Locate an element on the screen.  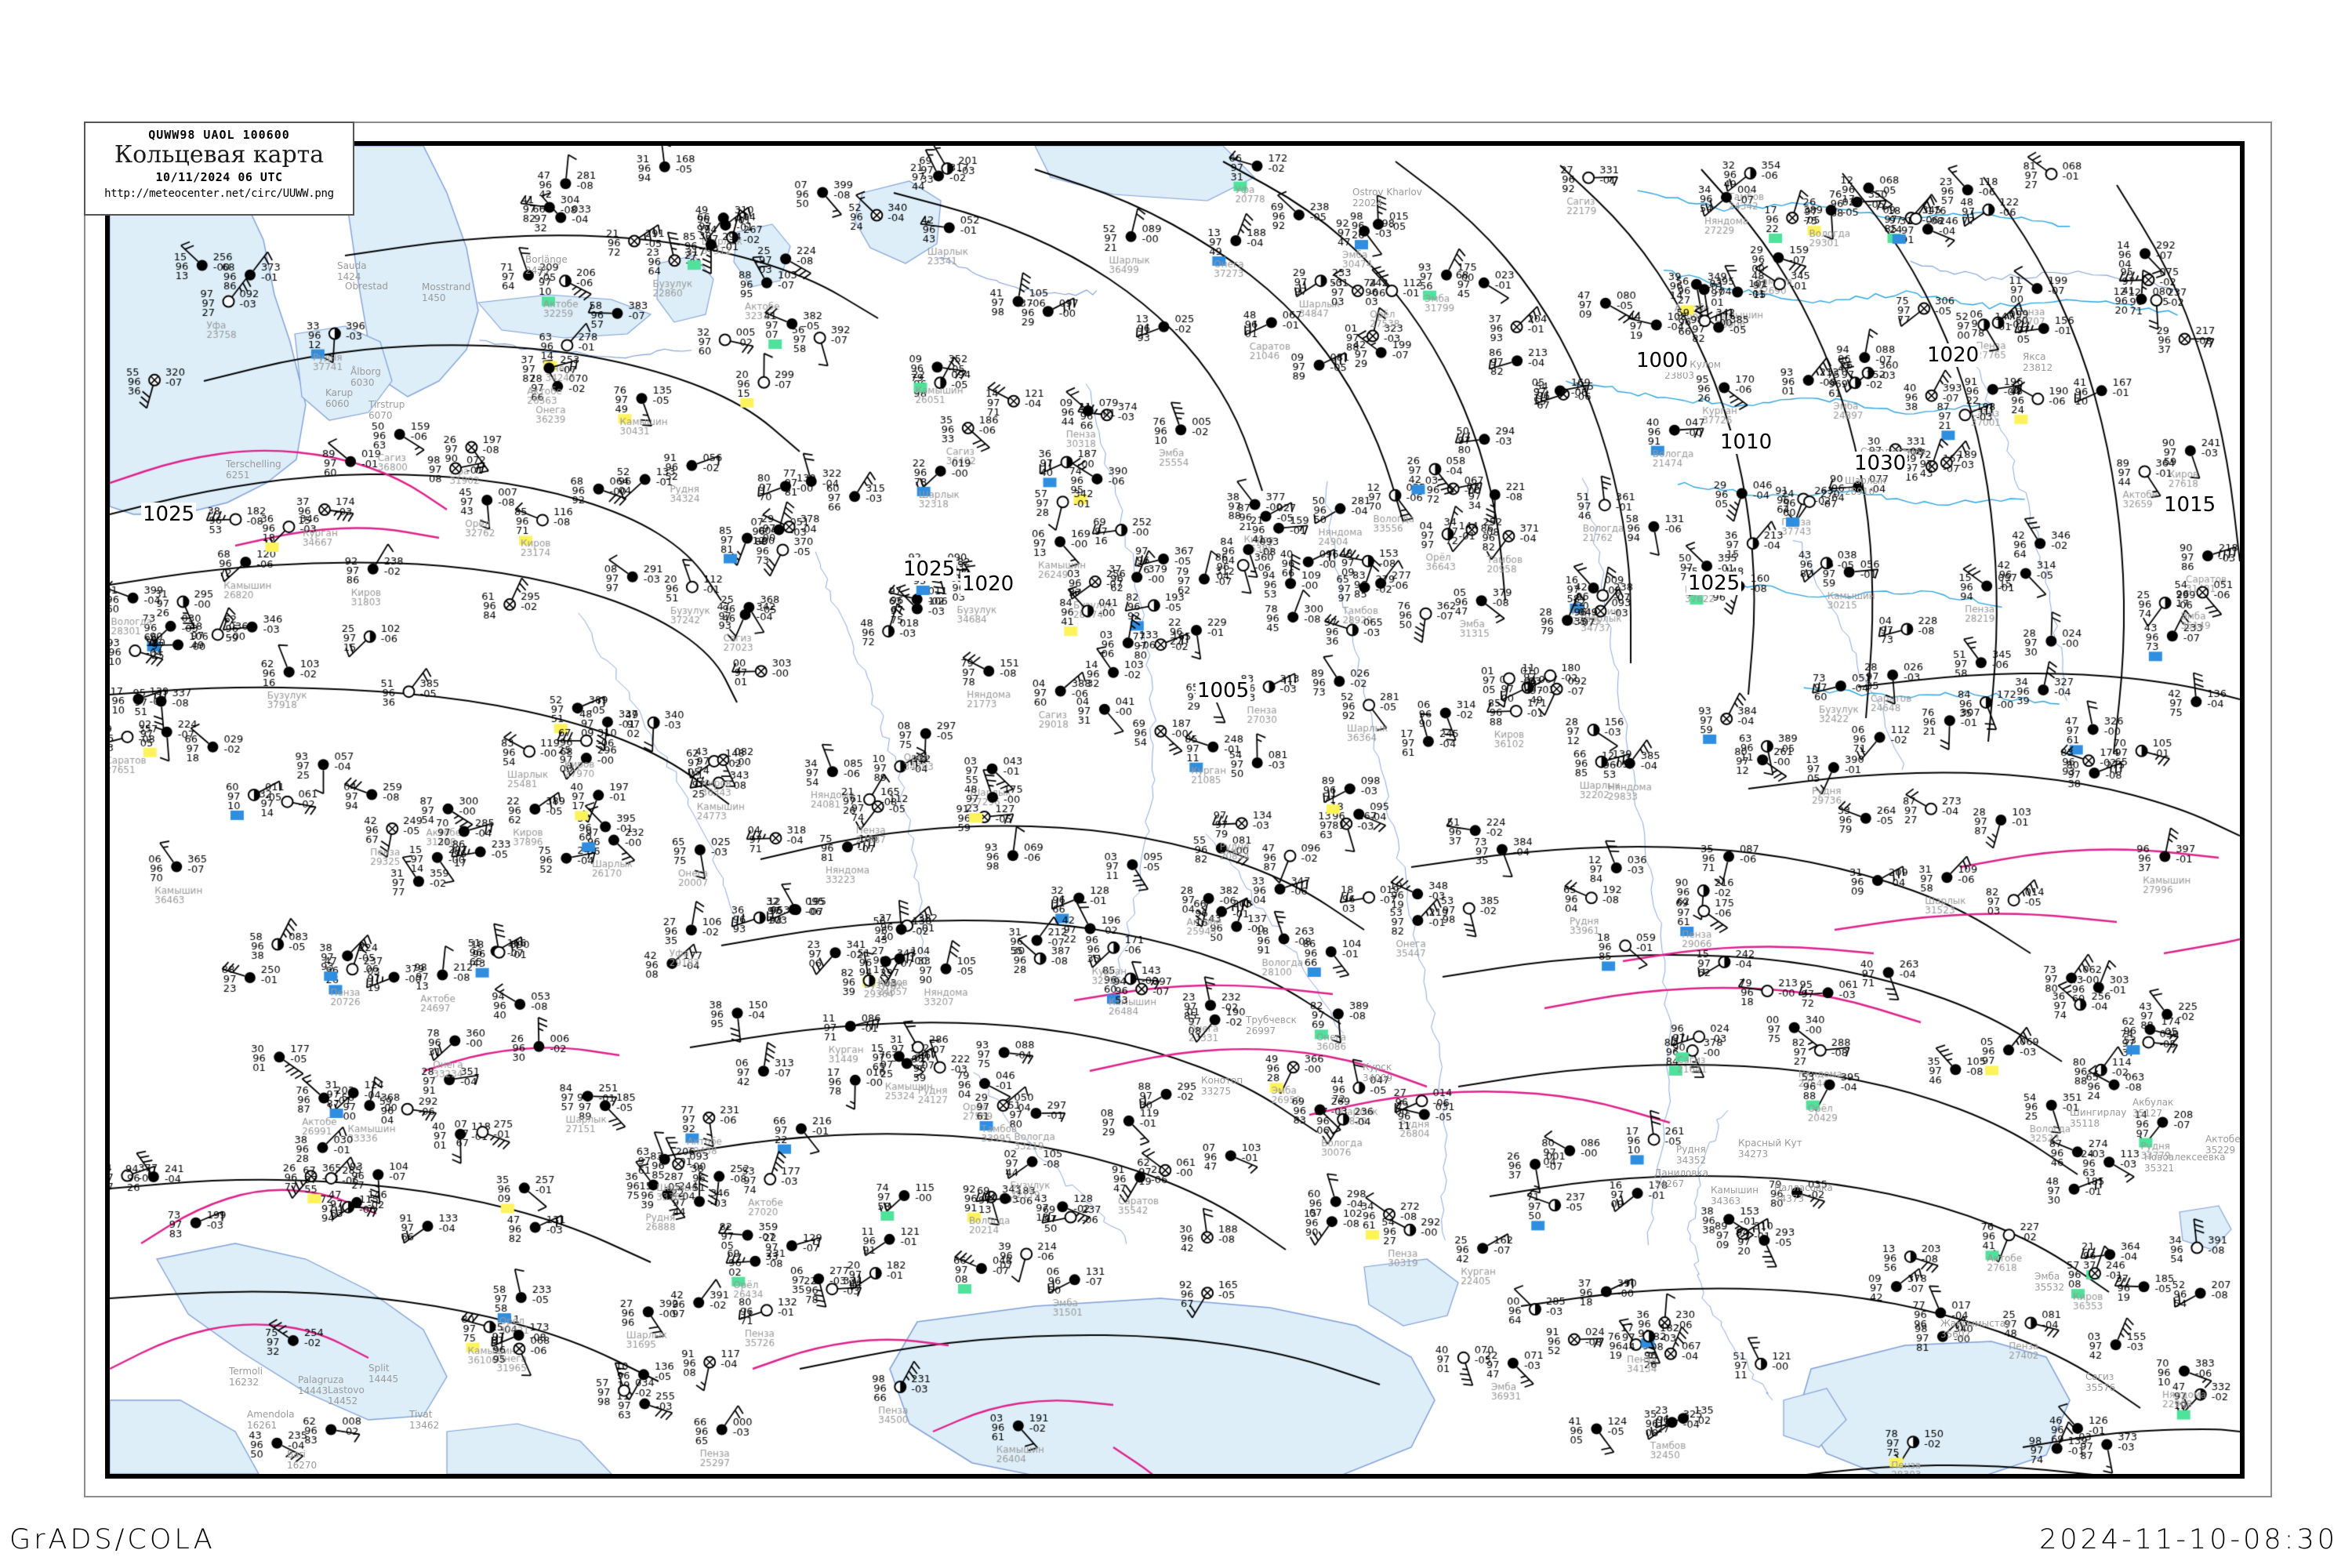
station-name-label: Sauda 1424 is located at coordinates (352, 271).